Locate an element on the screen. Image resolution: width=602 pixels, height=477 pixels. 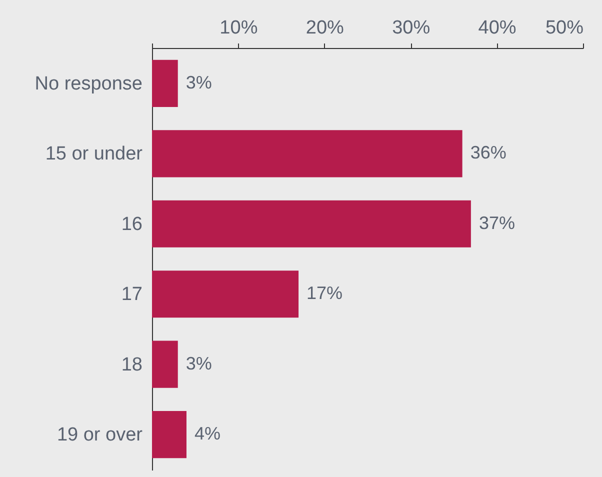
y-tick-label: No response is located at coordinates (88, 83).